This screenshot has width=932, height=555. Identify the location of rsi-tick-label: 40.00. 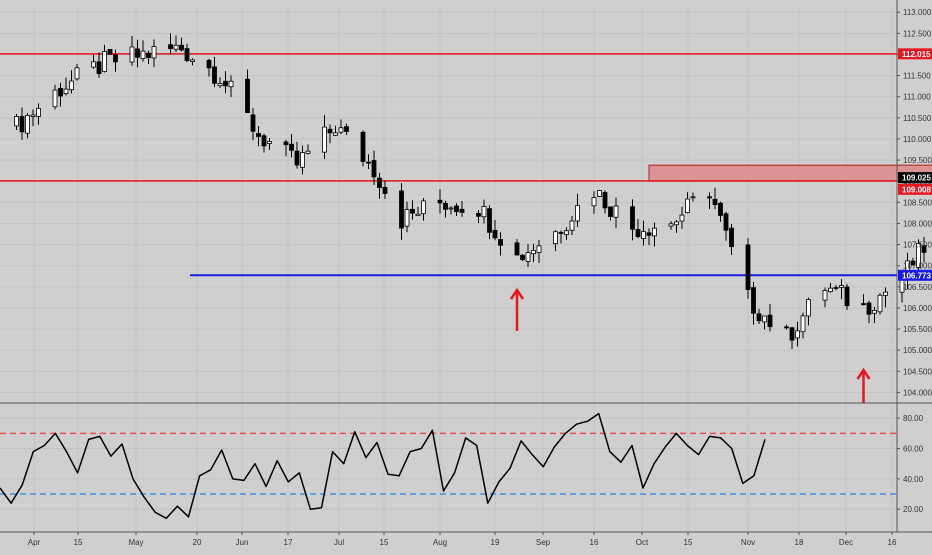
(913, 479).